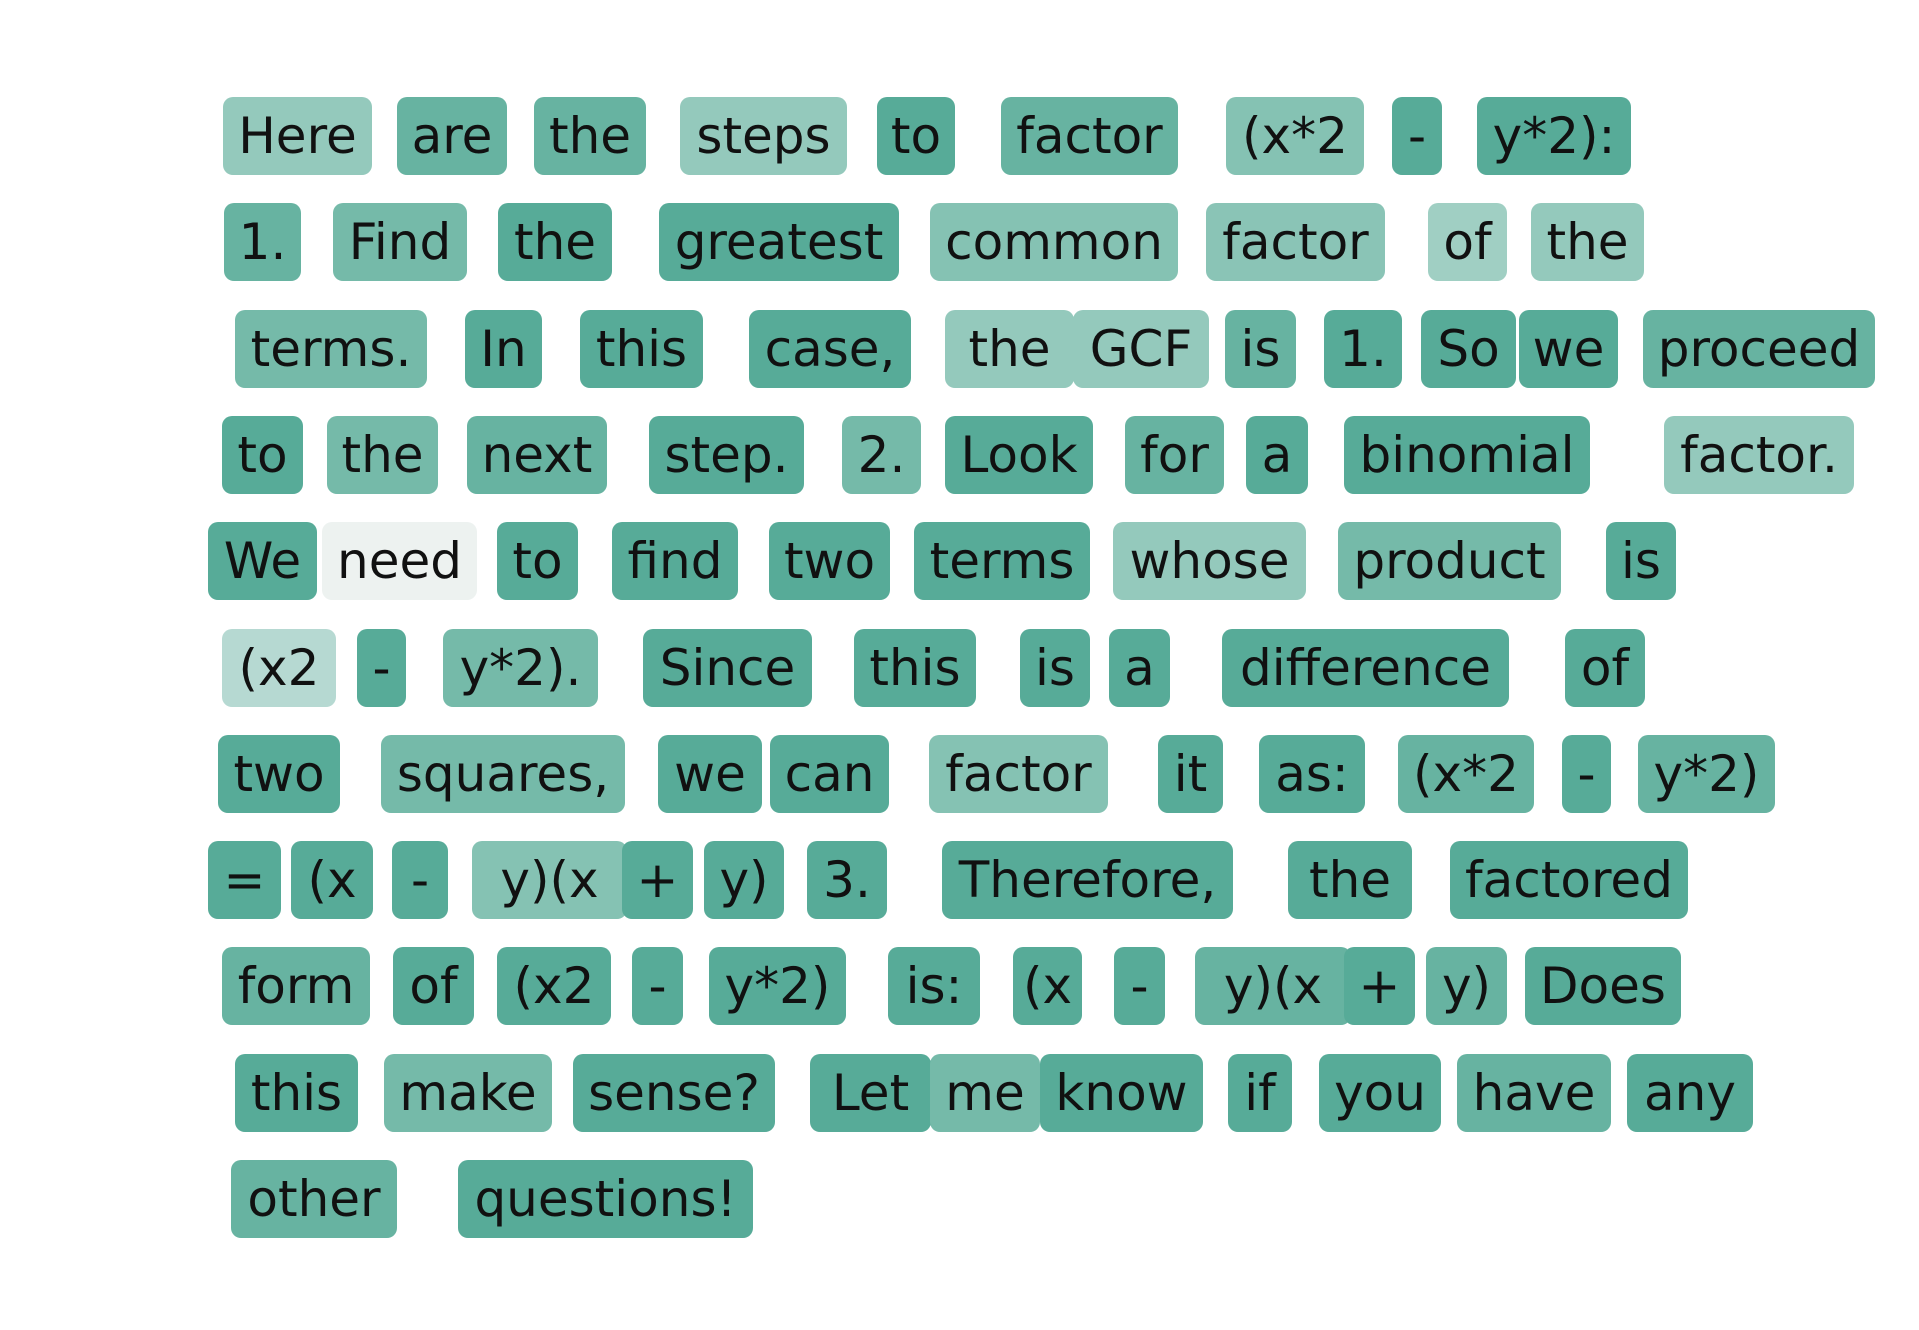 This screenshot has width=1919, height=1330. What do you see at coordinates (1174, 455) in the screenshot?
I see `token-chip: for` at bounding box center [1174, 455].